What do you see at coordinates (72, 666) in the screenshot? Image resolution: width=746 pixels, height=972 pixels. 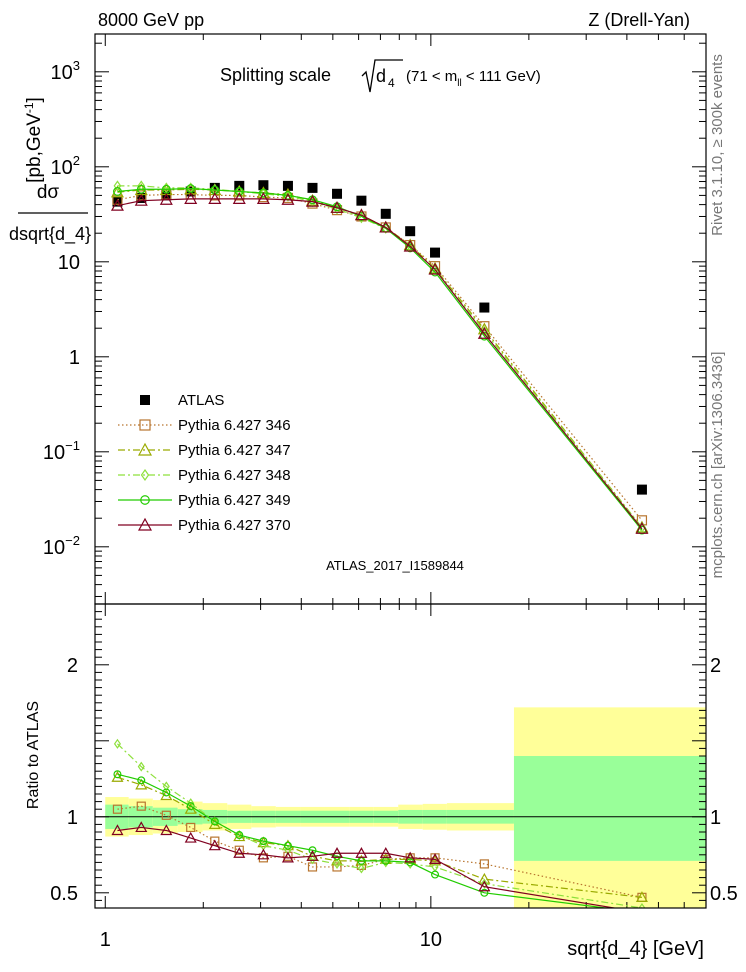 I see `ratio-y-tick-label: 2` at bounding box center [72, 666].